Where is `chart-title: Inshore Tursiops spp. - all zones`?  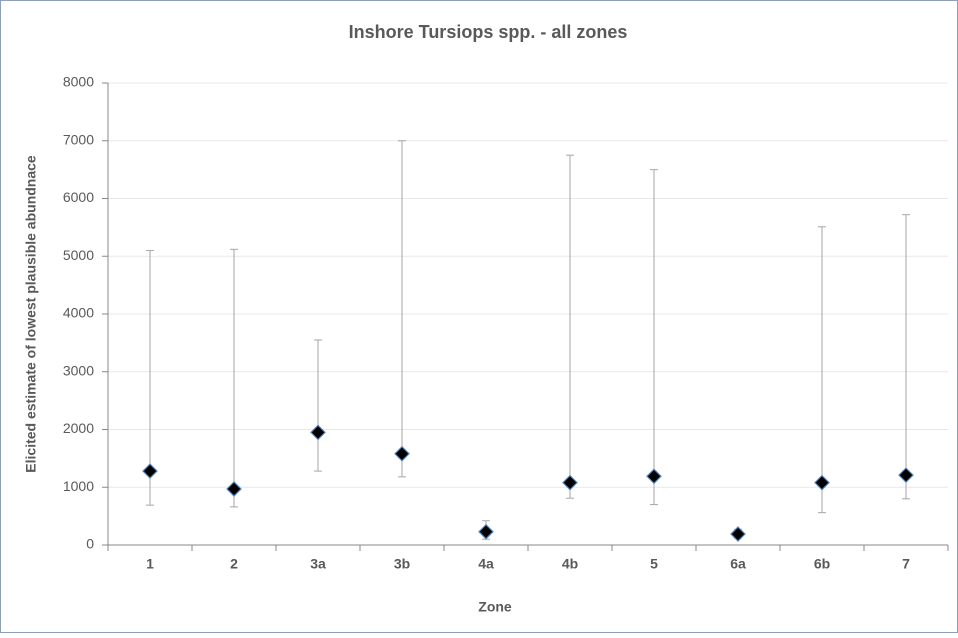
chart-title: Inshore Tursiops spp. - all zones is located at coordinates (488, 32).